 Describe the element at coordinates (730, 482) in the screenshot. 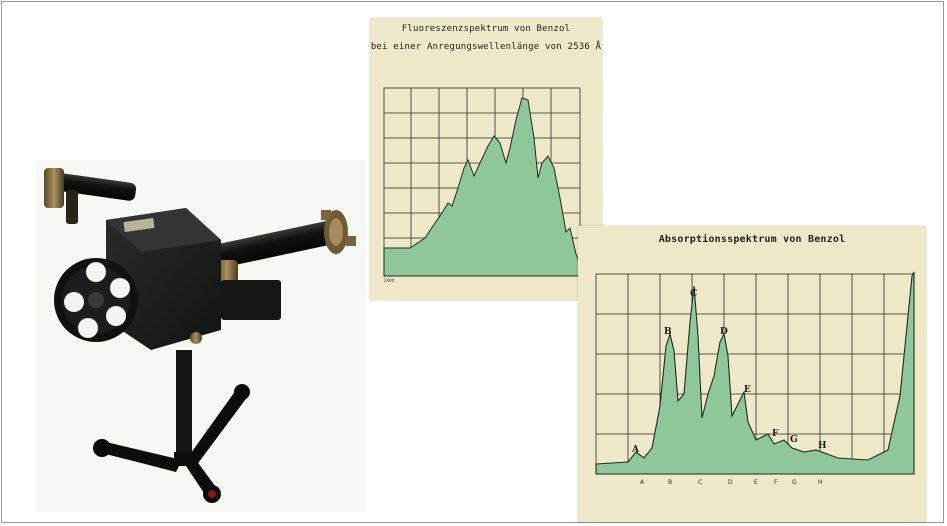

I see `bottom-label-d: D` at that location.